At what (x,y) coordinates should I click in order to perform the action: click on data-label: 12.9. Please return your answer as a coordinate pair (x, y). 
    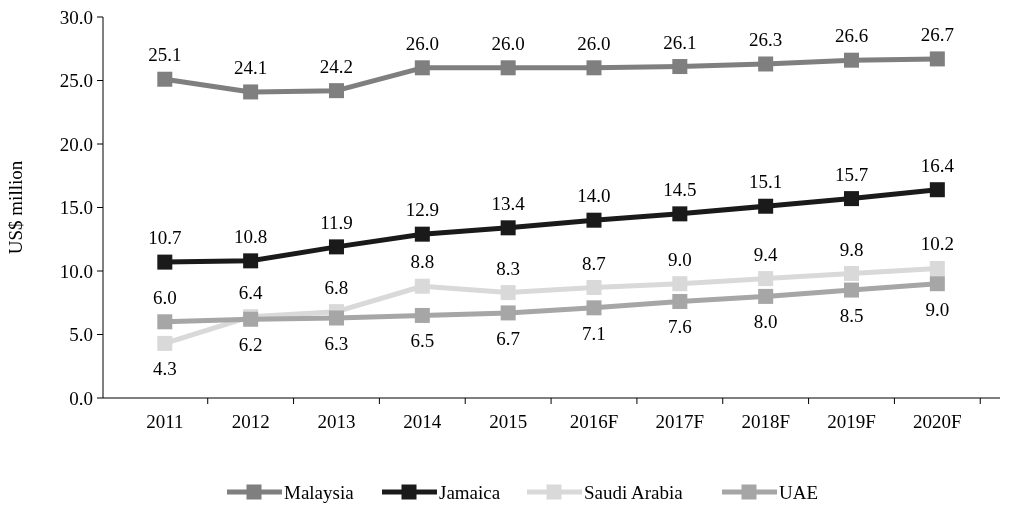
    Looking at the image, I should click on (422, 210).